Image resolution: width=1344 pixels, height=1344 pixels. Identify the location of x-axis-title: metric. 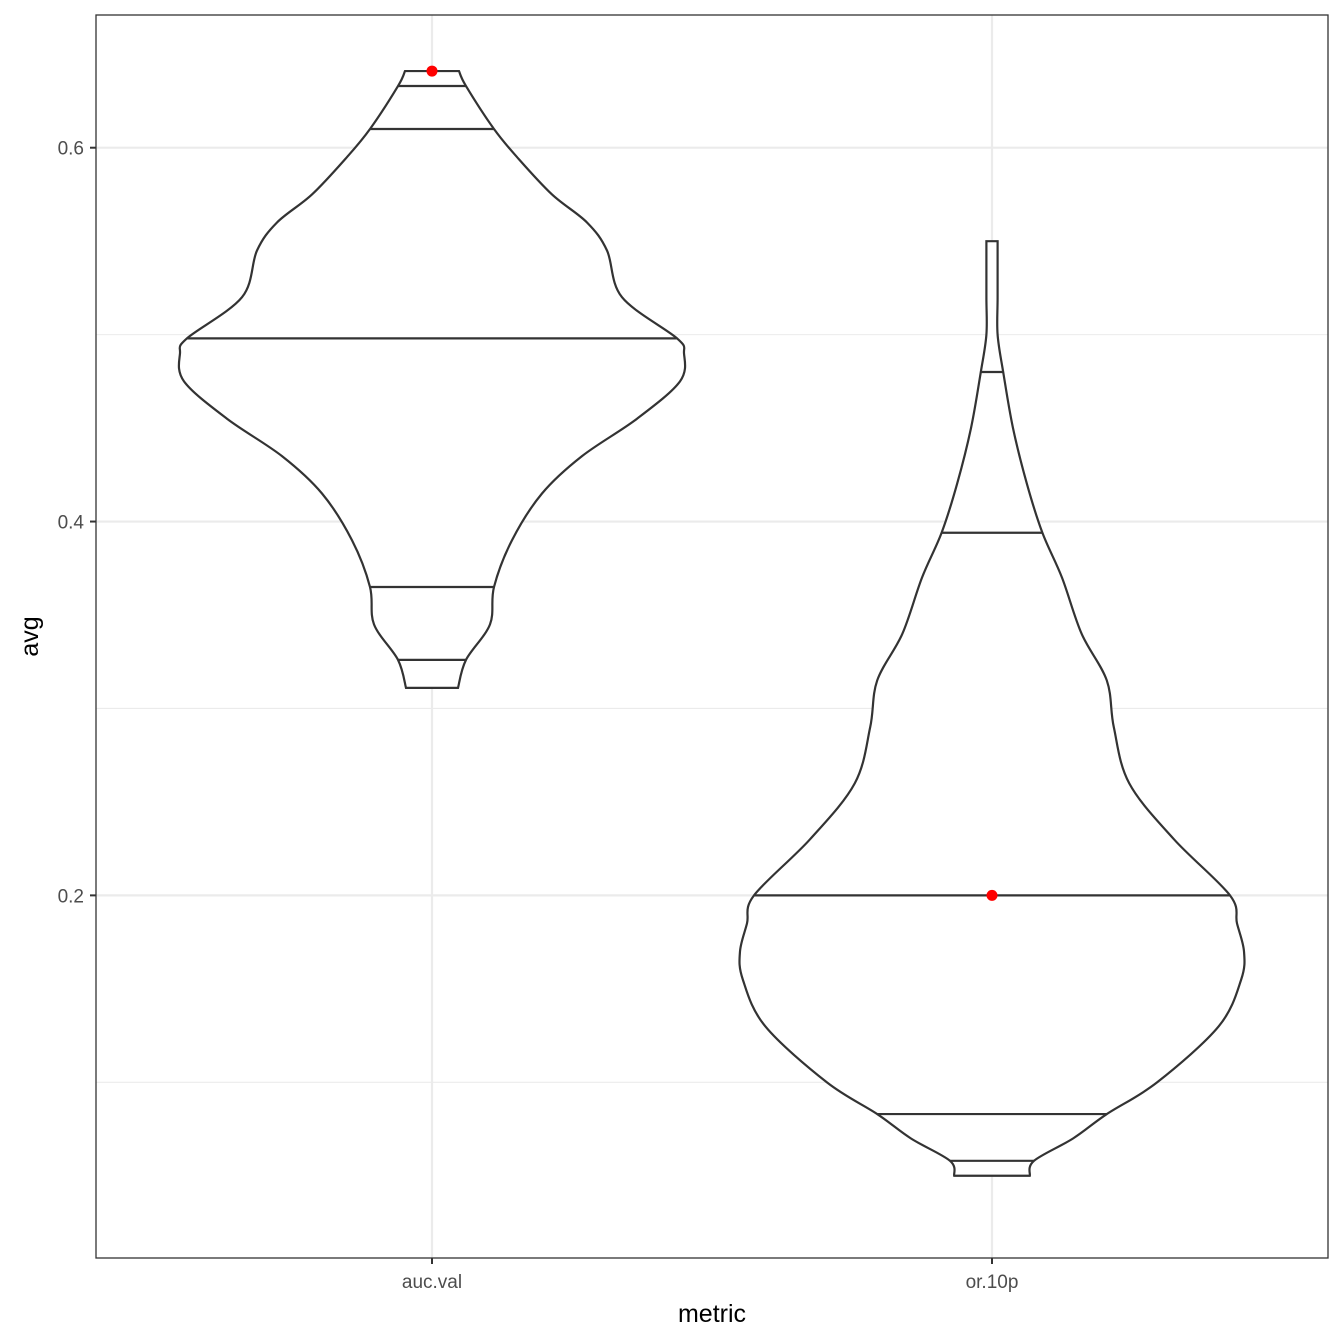
(712, 1314).